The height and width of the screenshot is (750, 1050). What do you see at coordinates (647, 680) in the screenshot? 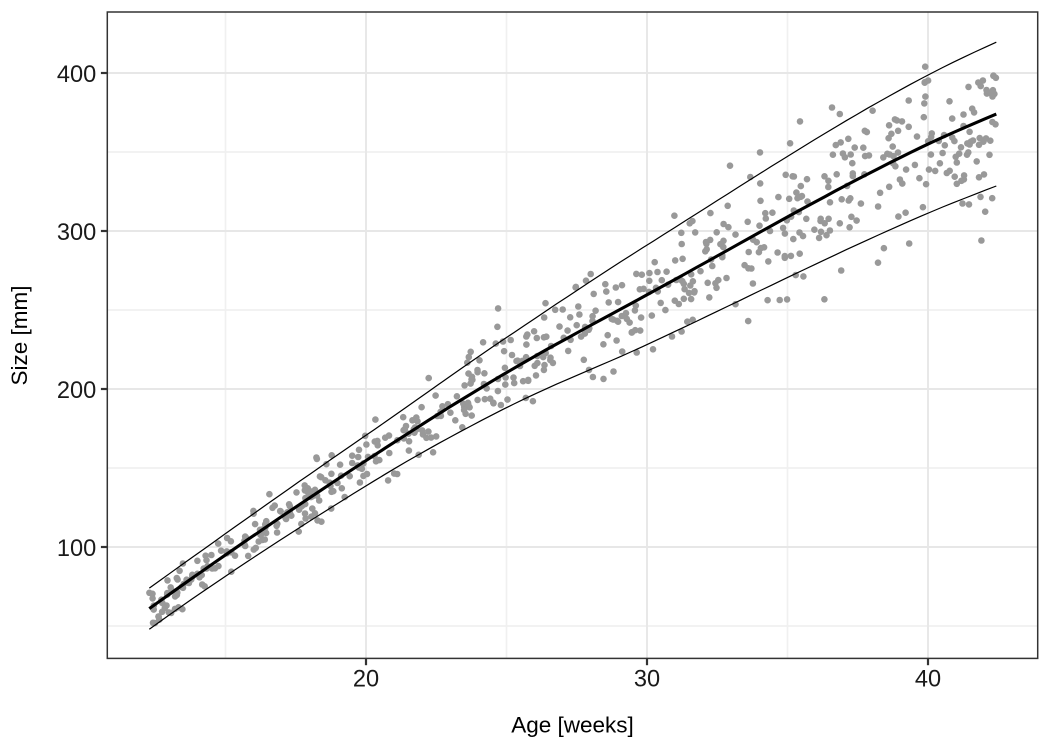
I see `svg-text: 30` at bounding box center [647, 680].